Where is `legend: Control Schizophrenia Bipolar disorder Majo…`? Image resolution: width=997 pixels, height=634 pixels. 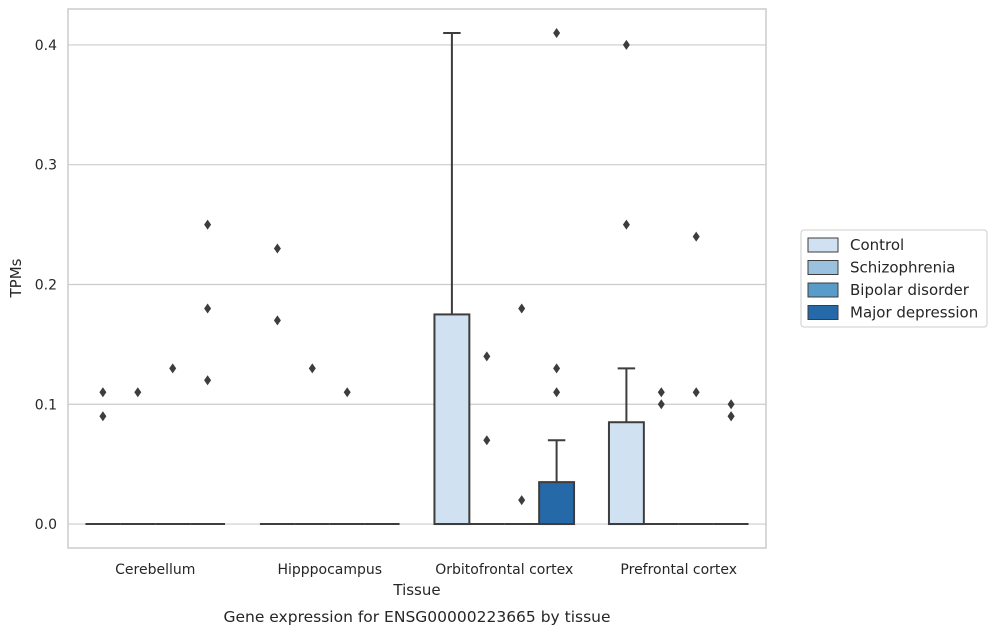 legend: Control Schizophrenia Bipolar disorder Majo… is located at coordinates (894, 278).